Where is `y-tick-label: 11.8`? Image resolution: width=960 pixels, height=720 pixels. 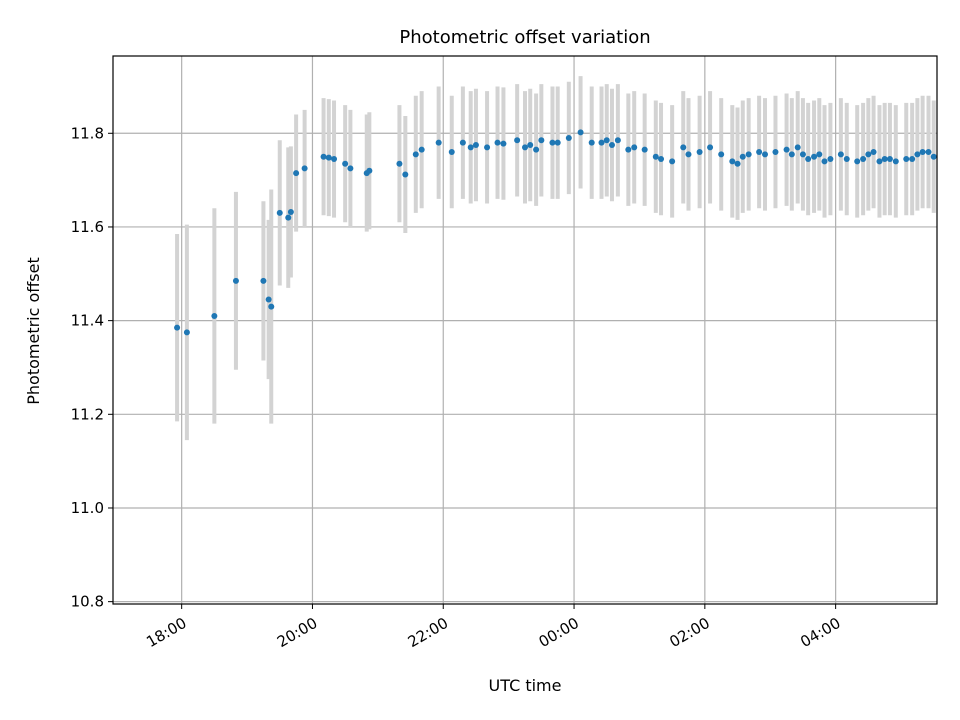
y-tick-label: 11.8 is located at coordinates (87, 133).